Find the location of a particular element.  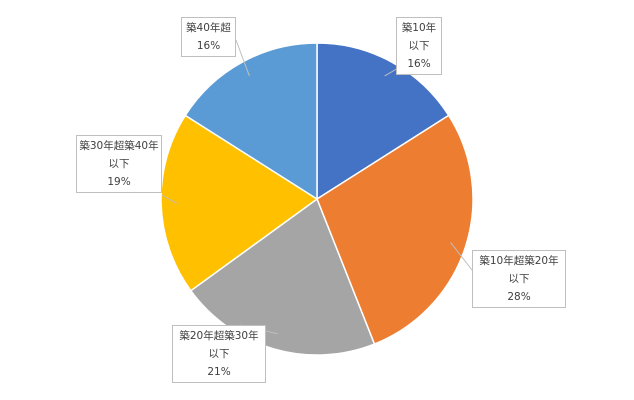

category-label: 築10年以下 is located at coordinates (419, 37).